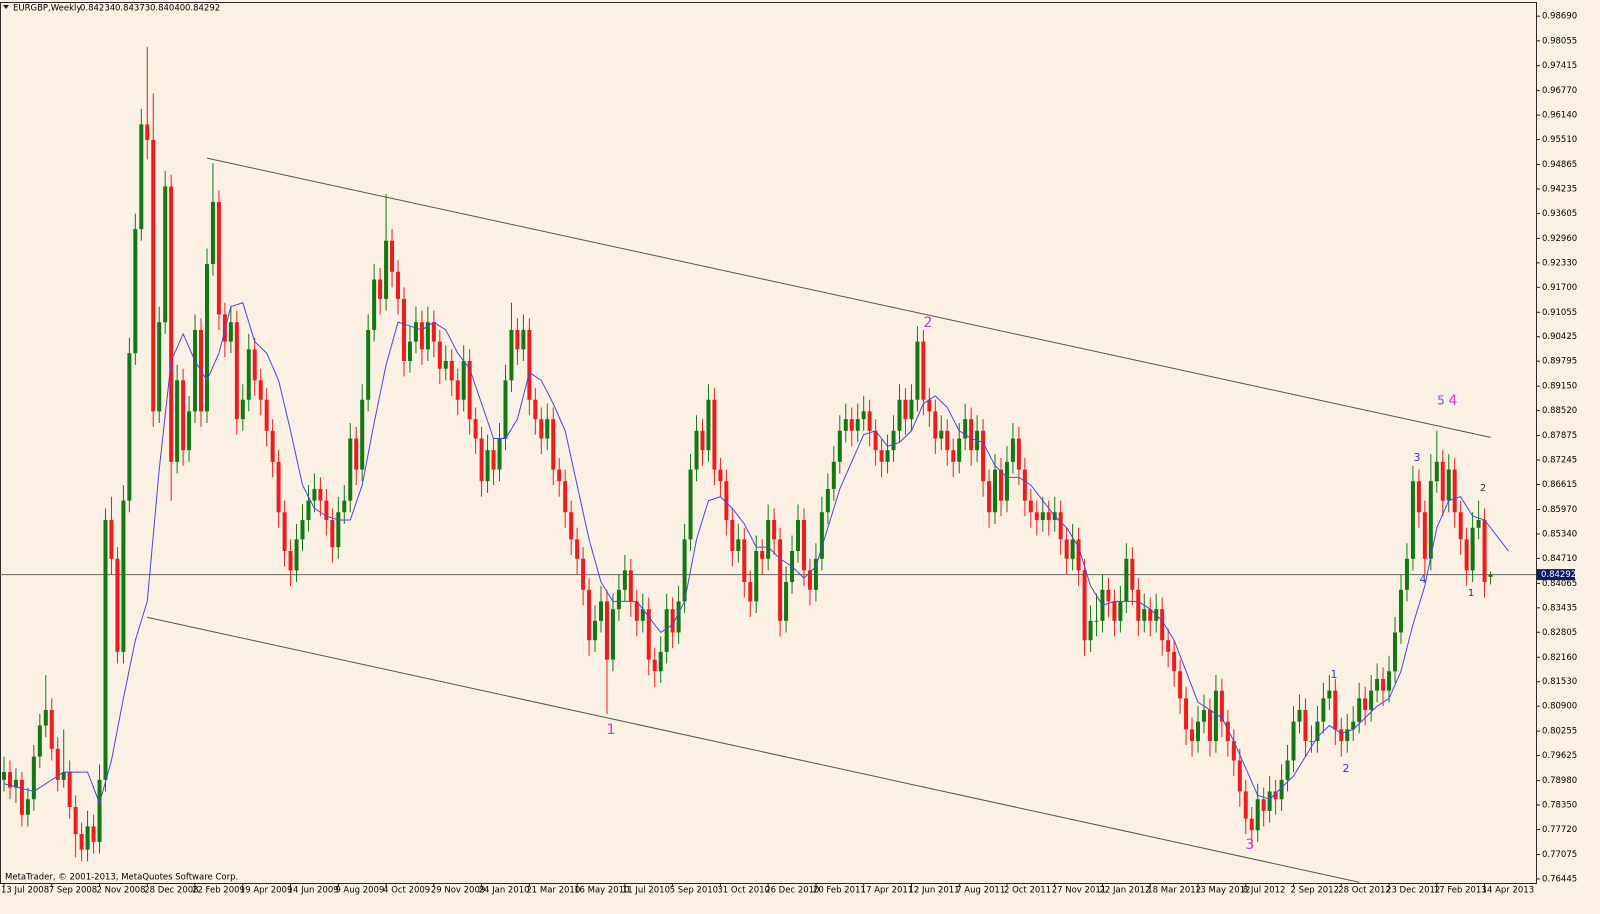 The height and width of the screenshot is (914, 1600). I want to click on x-tick-label: 7 Sep 2008, so click(73, 891).